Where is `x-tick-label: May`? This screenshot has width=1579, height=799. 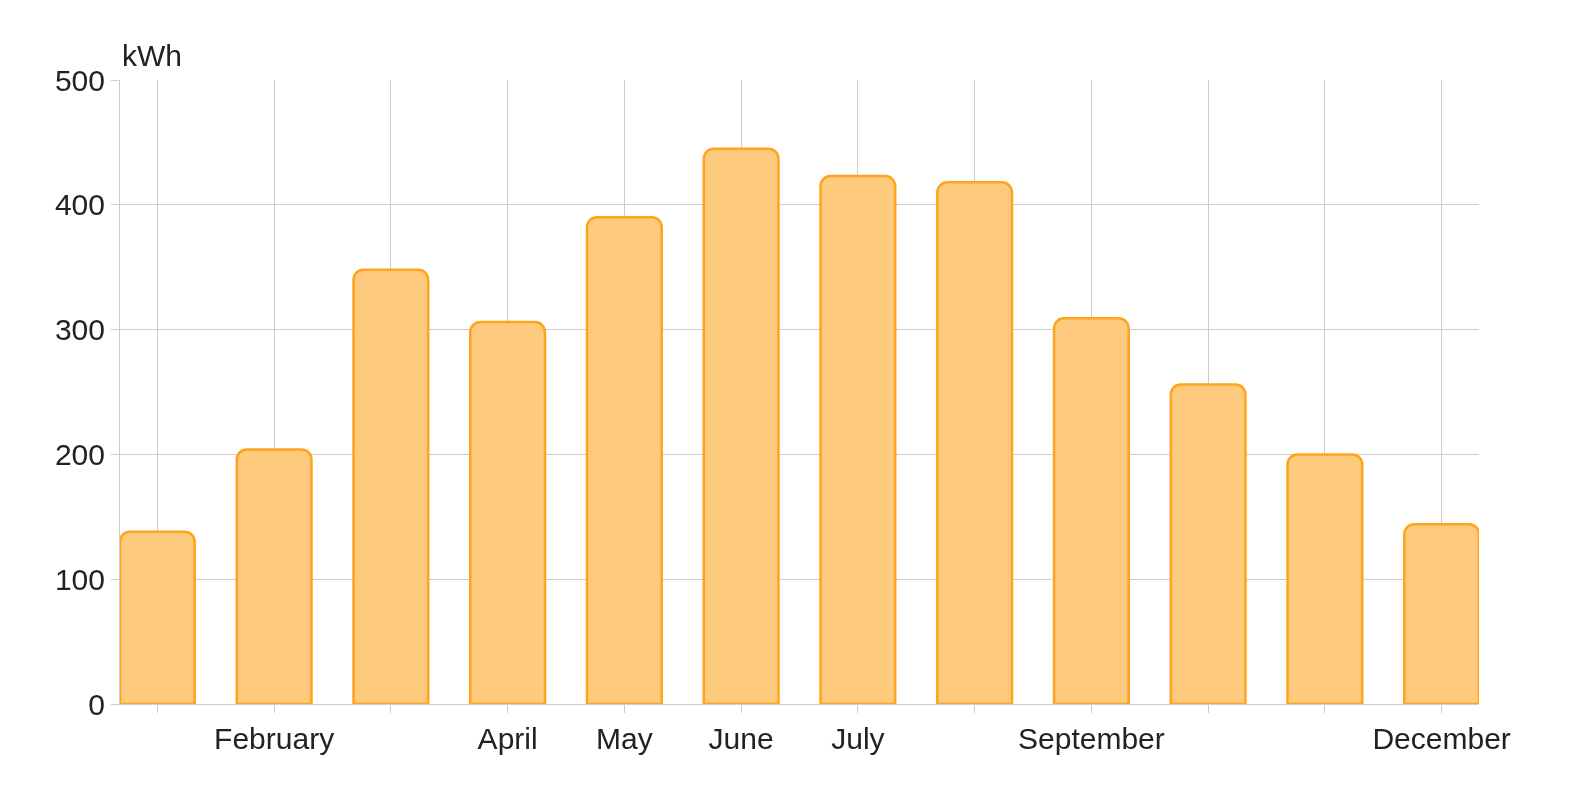
x-tick-label: May is located at coordinates (624, 738).